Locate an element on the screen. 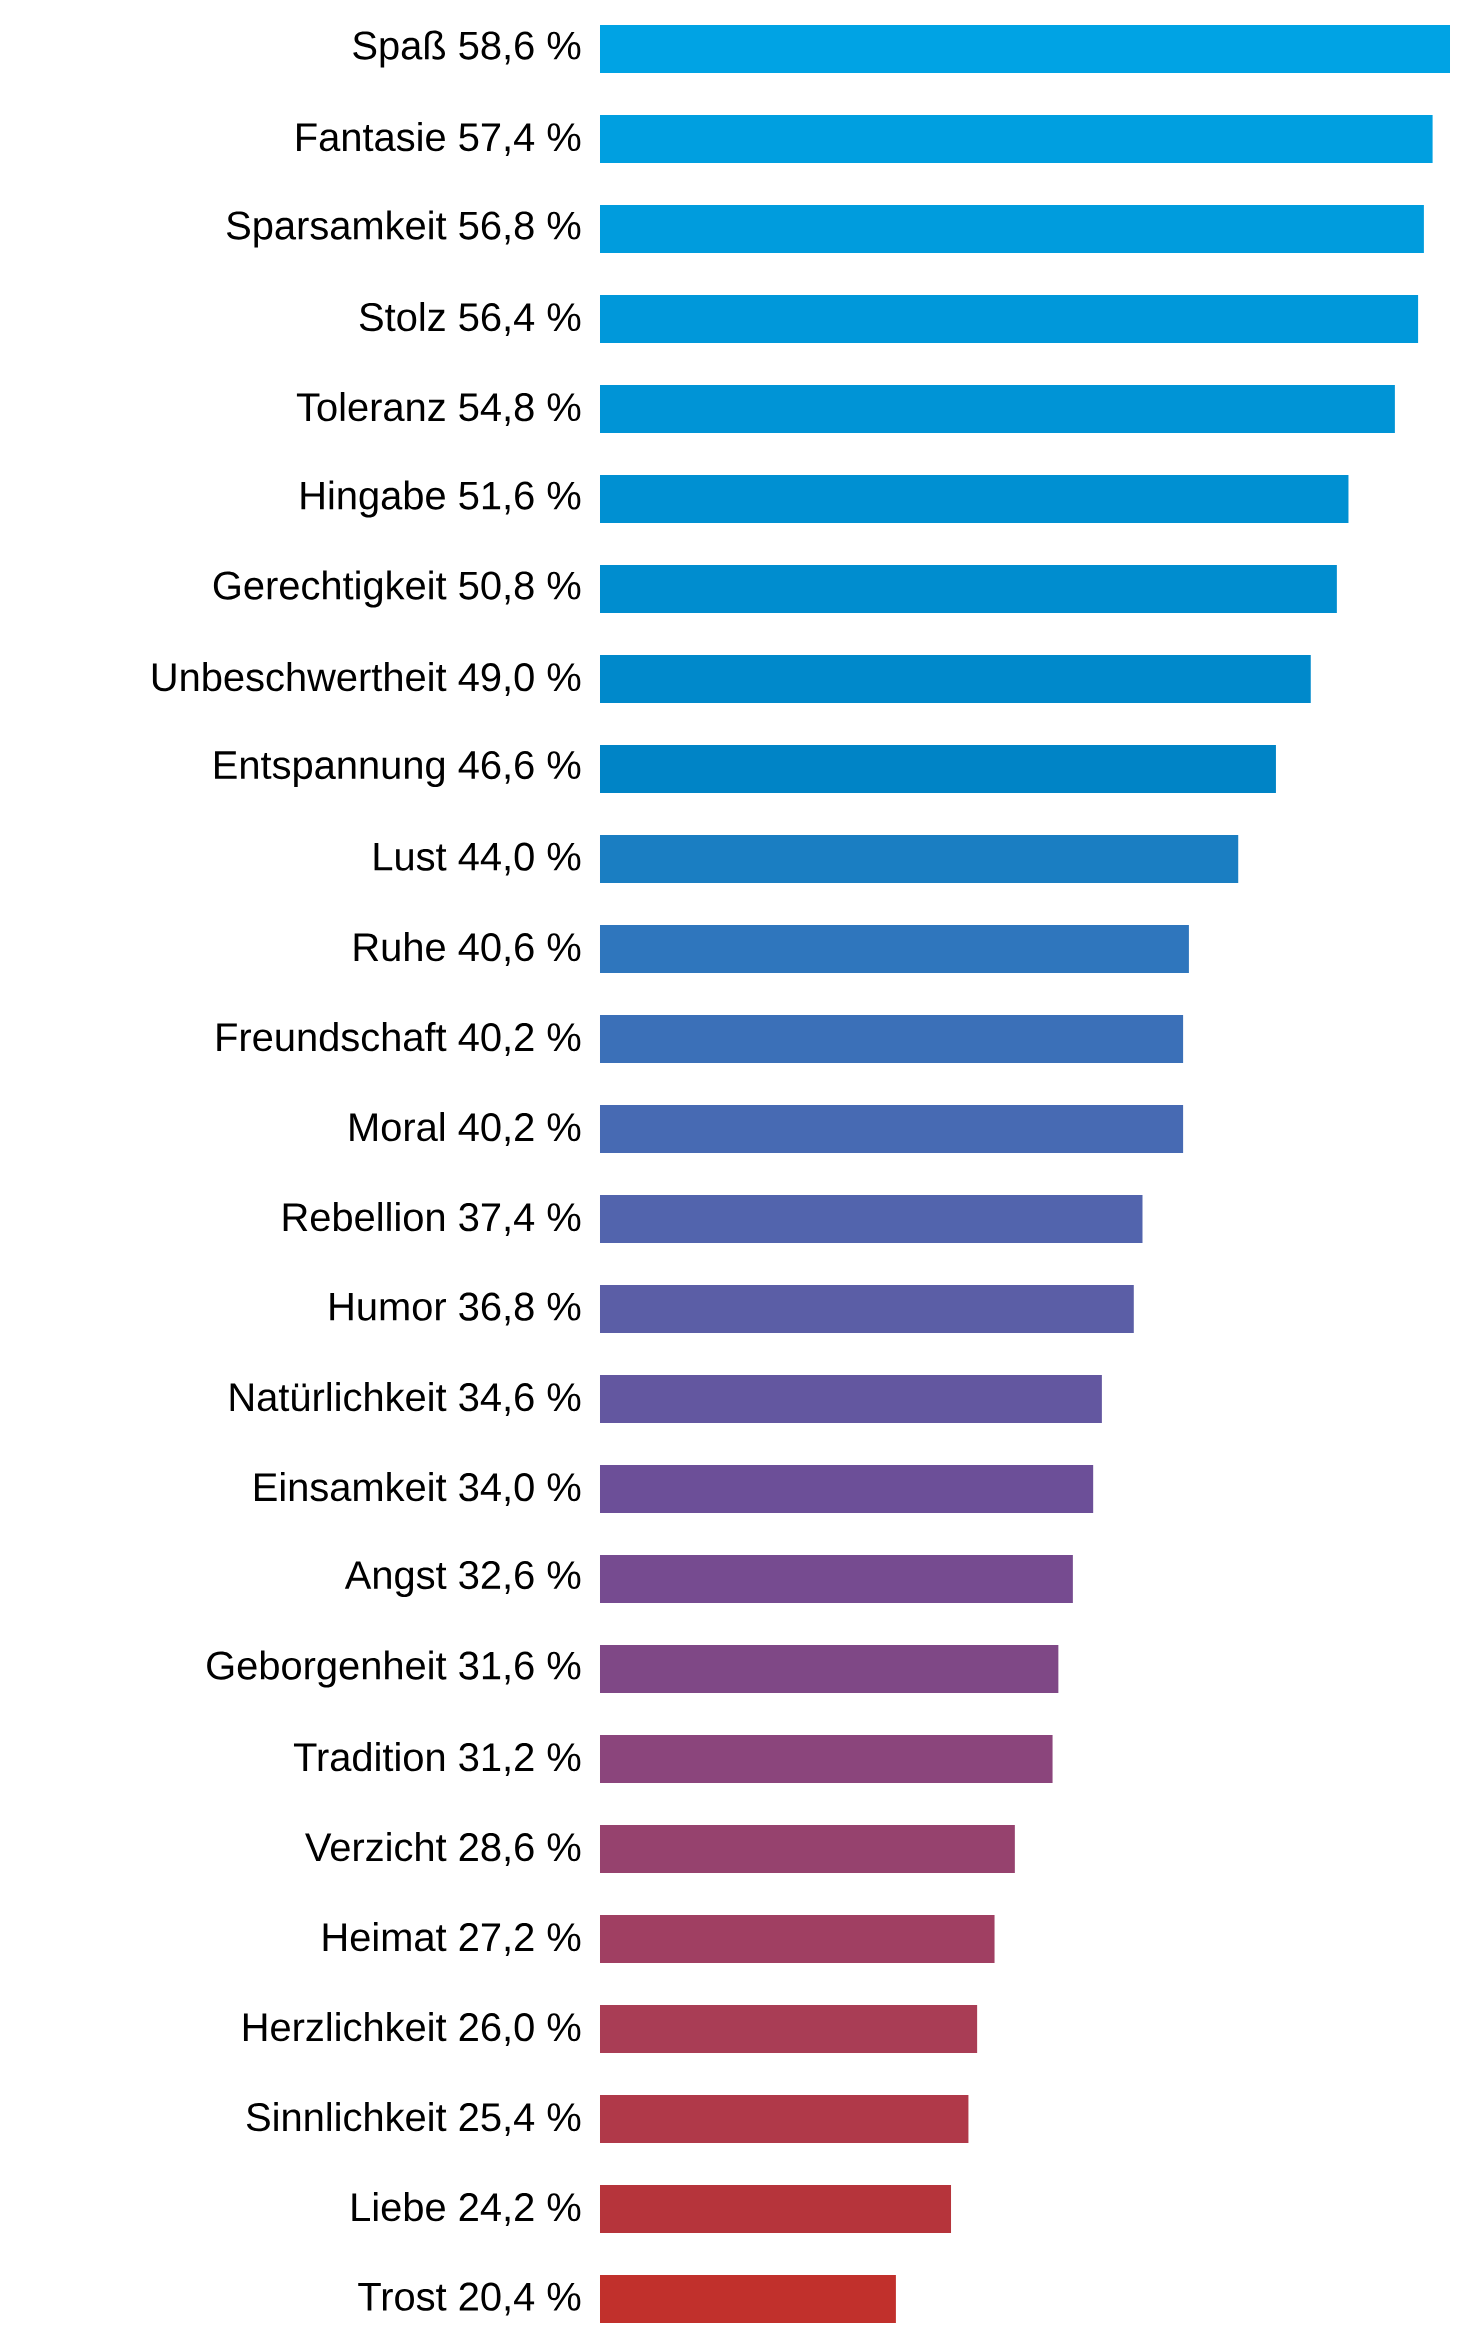 Image resolution: width=1480 pixels, height=2342 pixels. data-label: 57,4 % is located at coordinates (520, 139).